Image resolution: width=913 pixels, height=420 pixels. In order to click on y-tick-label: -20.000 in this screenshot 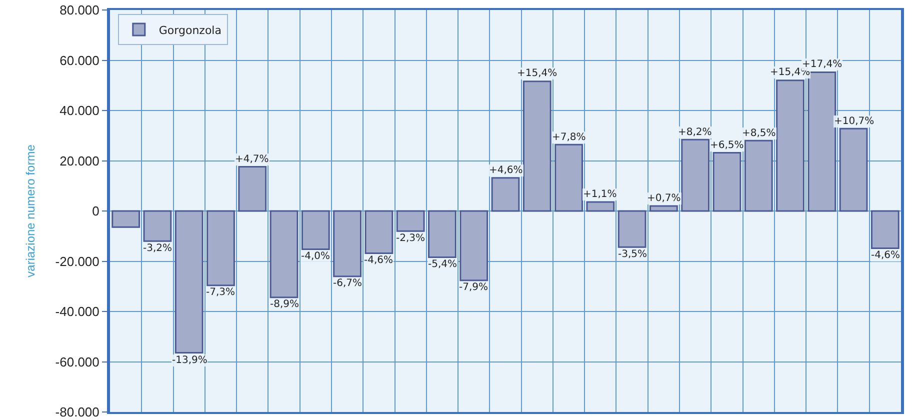, I will do `click(77, 261)`.